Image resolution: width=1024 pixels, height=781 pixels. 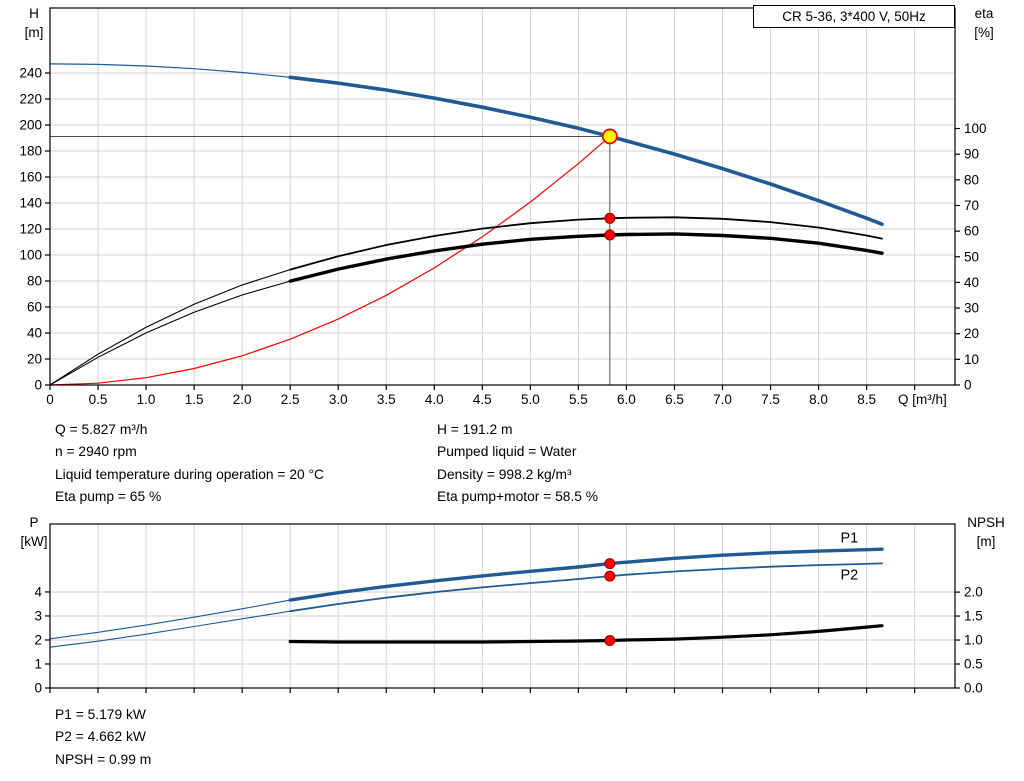 I want to click on x-tick-label: 1.5, so click(x=194, y=399).